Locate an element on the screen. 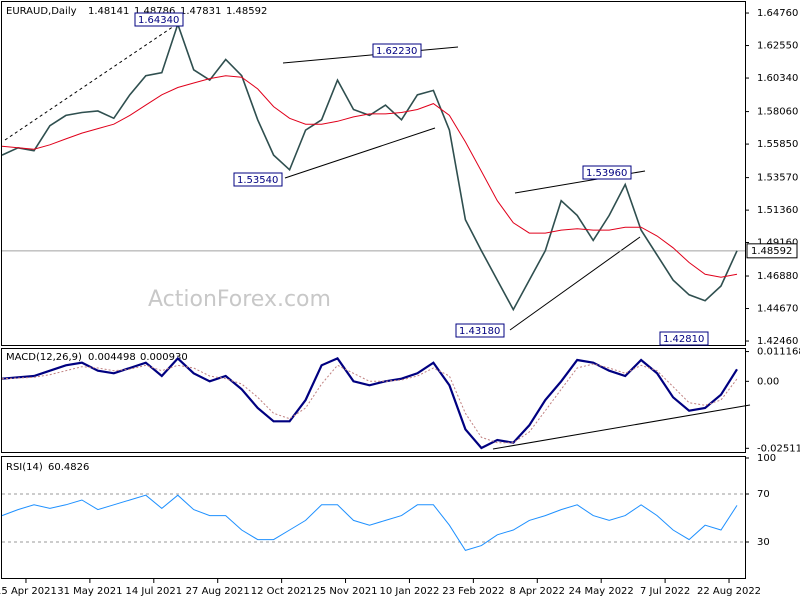  y-tick-label: 70 is located at coordinates (763, 494).